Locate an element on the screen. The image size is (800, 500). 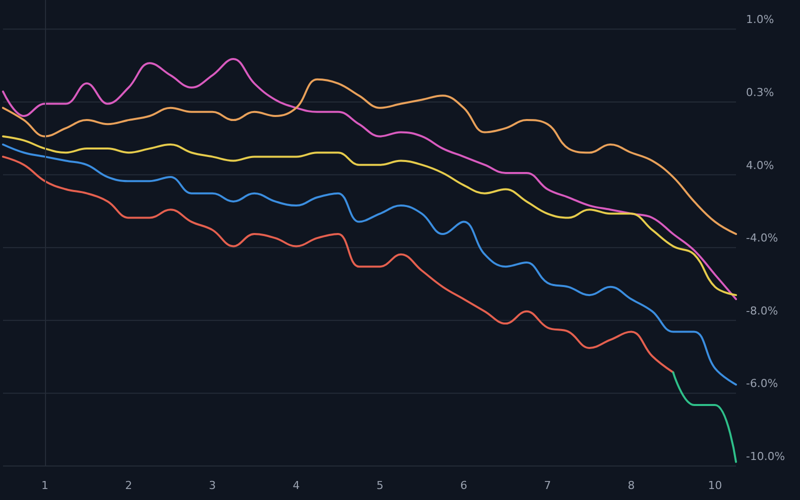
text: 0.3% is located at coordinates (760, 92).